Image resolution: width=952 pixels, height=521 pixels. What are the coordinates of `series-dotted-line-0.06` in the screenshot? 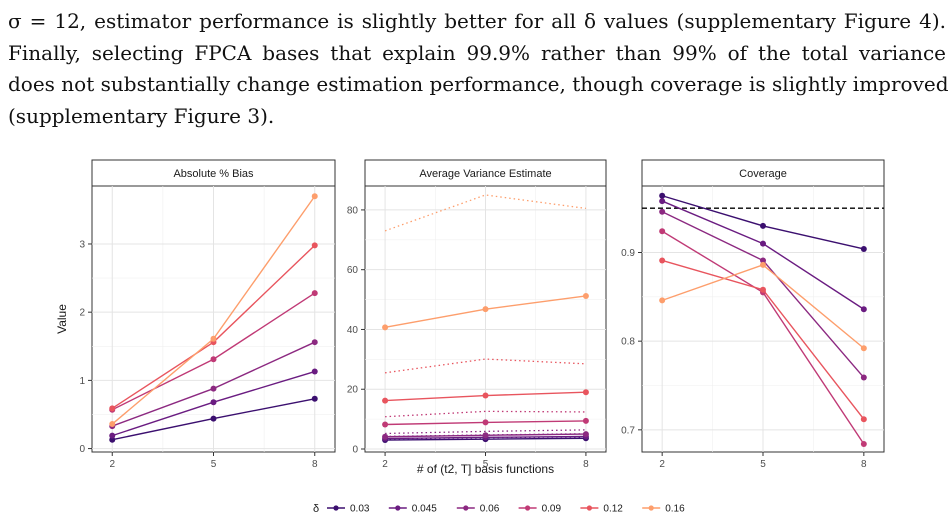 It's located at (485, 432).